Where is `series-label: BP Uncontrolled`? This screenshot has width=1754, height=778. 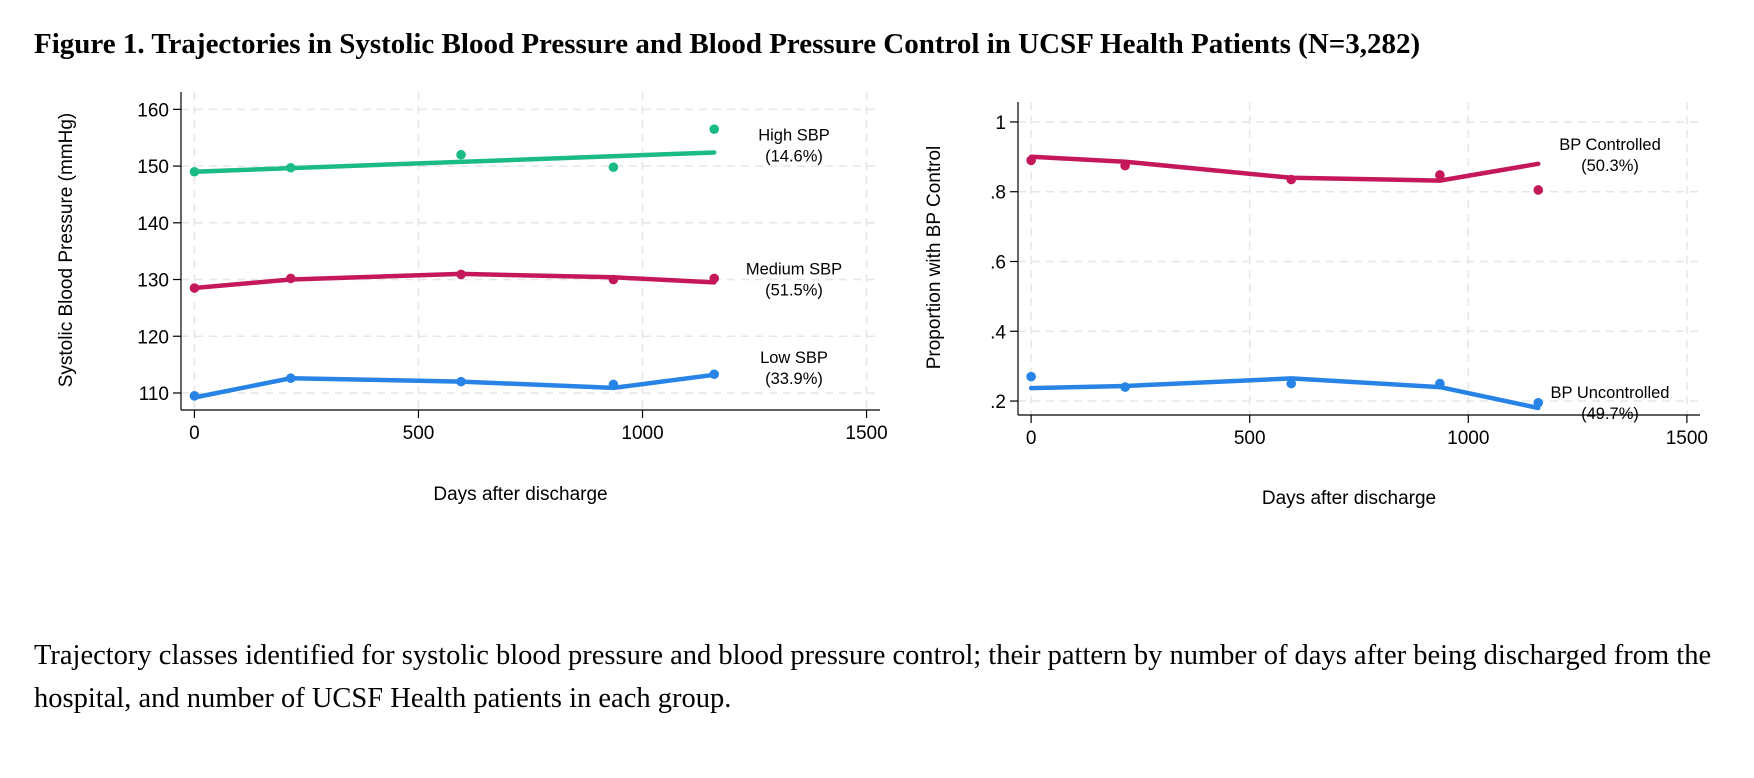 series-label: BP Uncontrolled is located at coordinates (1610, 393).